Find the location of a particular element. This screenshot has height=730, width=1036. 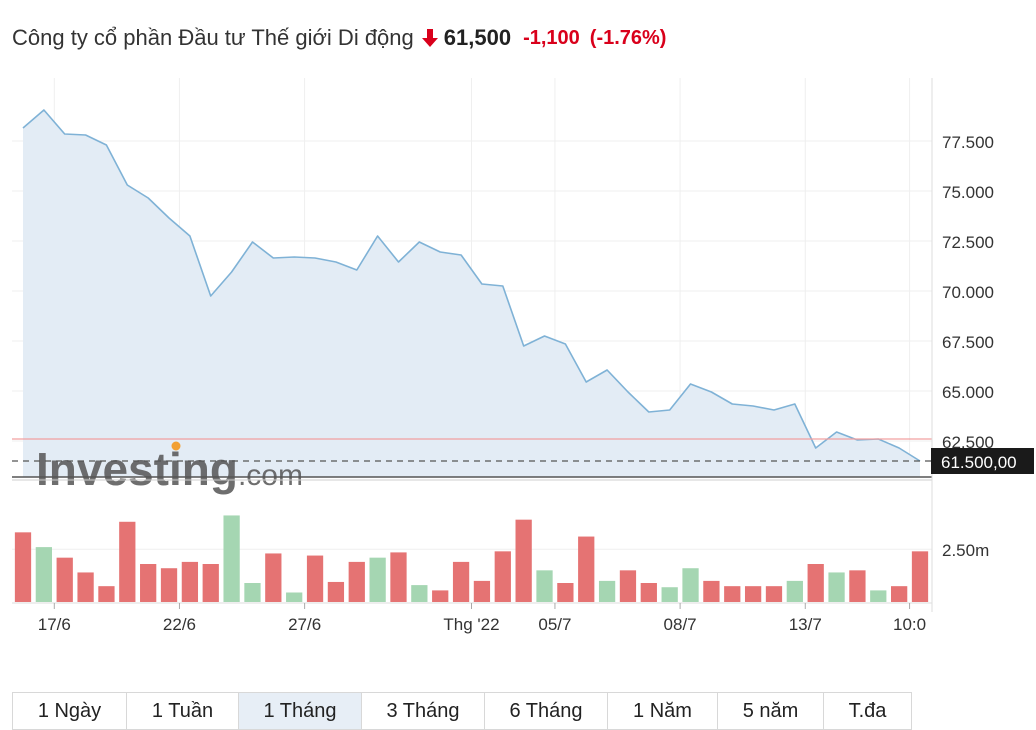

y-tick-label: 65.000 is located at coordinates (968, 392).